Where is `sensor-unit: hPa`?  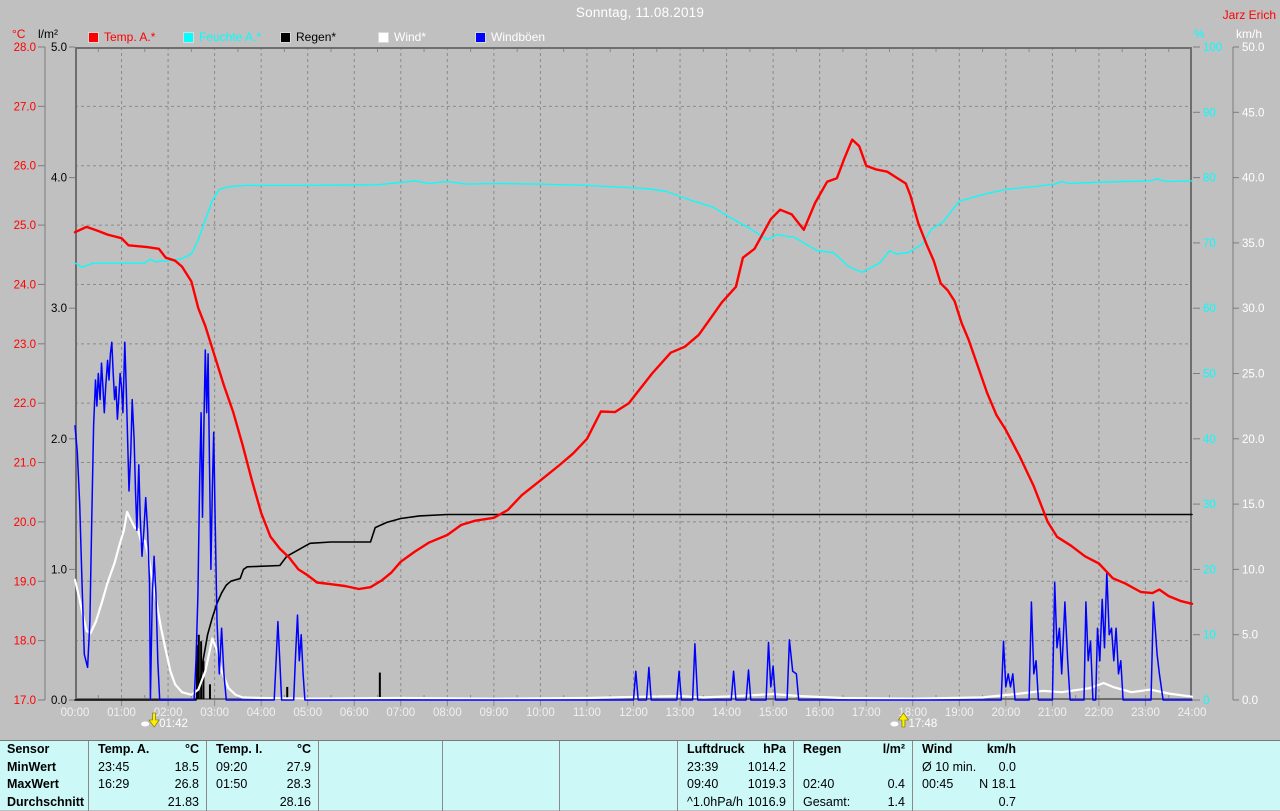 sensor-unit: hPa is located at coordinates (774, 750).